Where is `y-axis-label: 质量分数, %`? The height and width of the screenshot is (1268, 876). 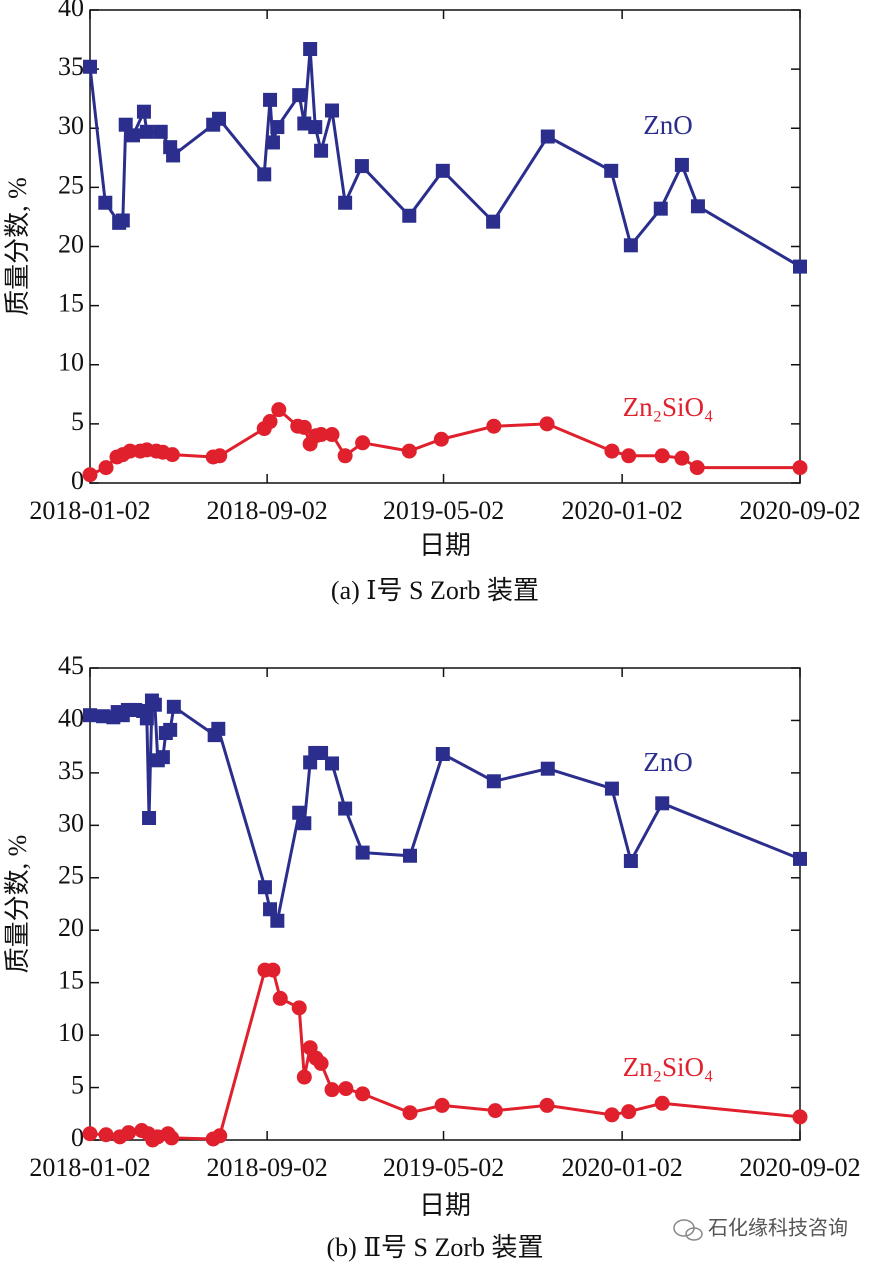 y-axis-label: 质量分数, % is located at coordinates (17, 904).